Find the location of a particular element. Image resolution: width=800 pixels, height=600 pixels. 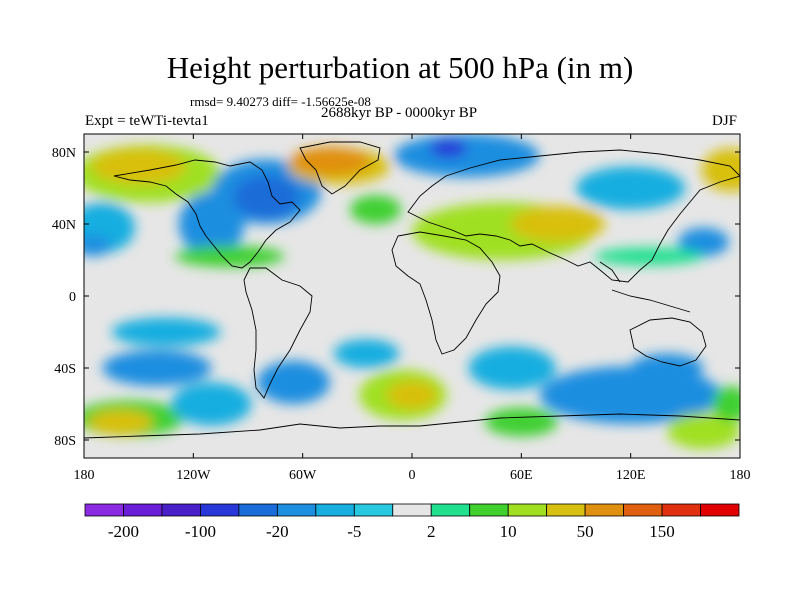

coastline-europe-asia is located at coordinates (573, 216).